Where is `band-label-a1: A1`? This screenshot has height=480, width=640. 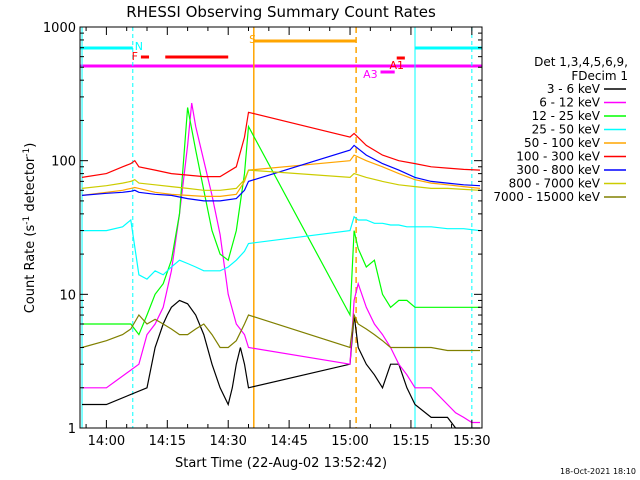
band-label-a1: A1 is located at coordinates (396, 65).